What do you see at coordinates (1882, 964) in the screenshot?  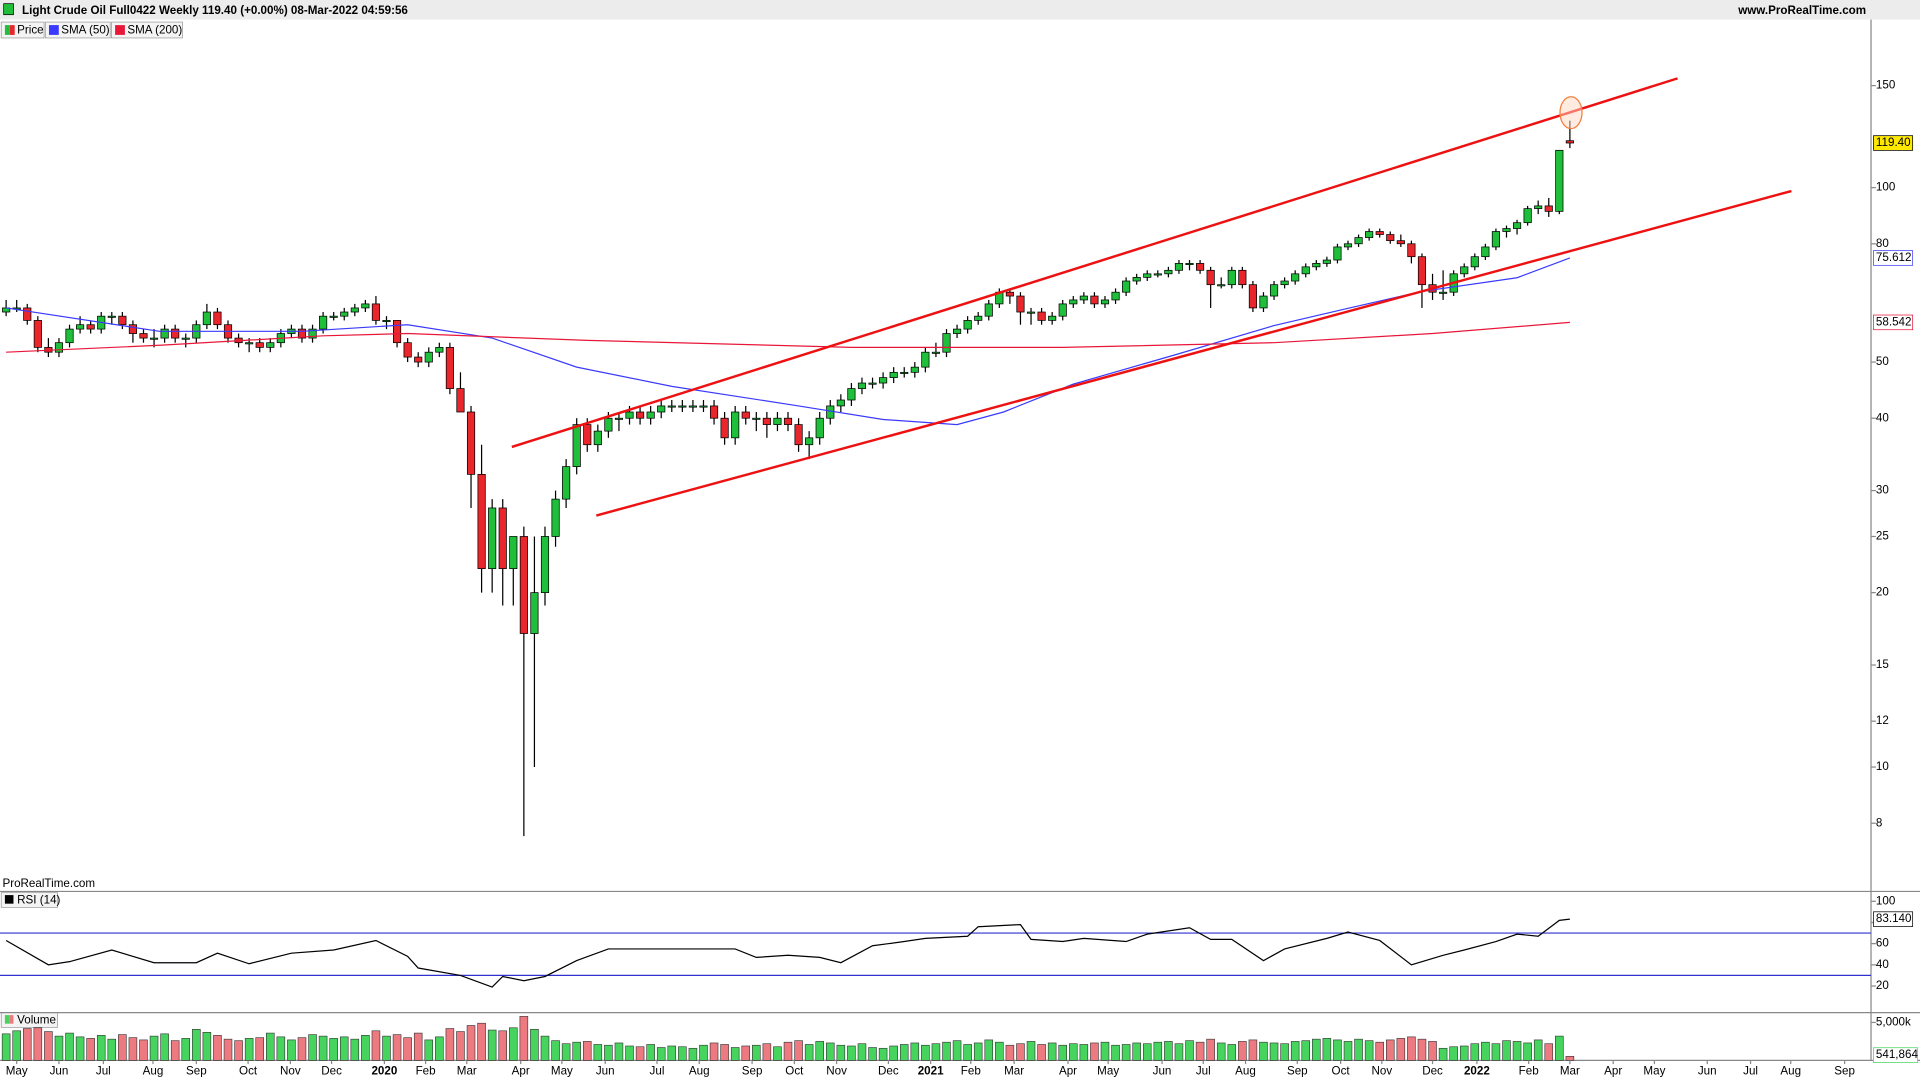 I see `y-tick-label: 40` at bounding box center [1882, 964].